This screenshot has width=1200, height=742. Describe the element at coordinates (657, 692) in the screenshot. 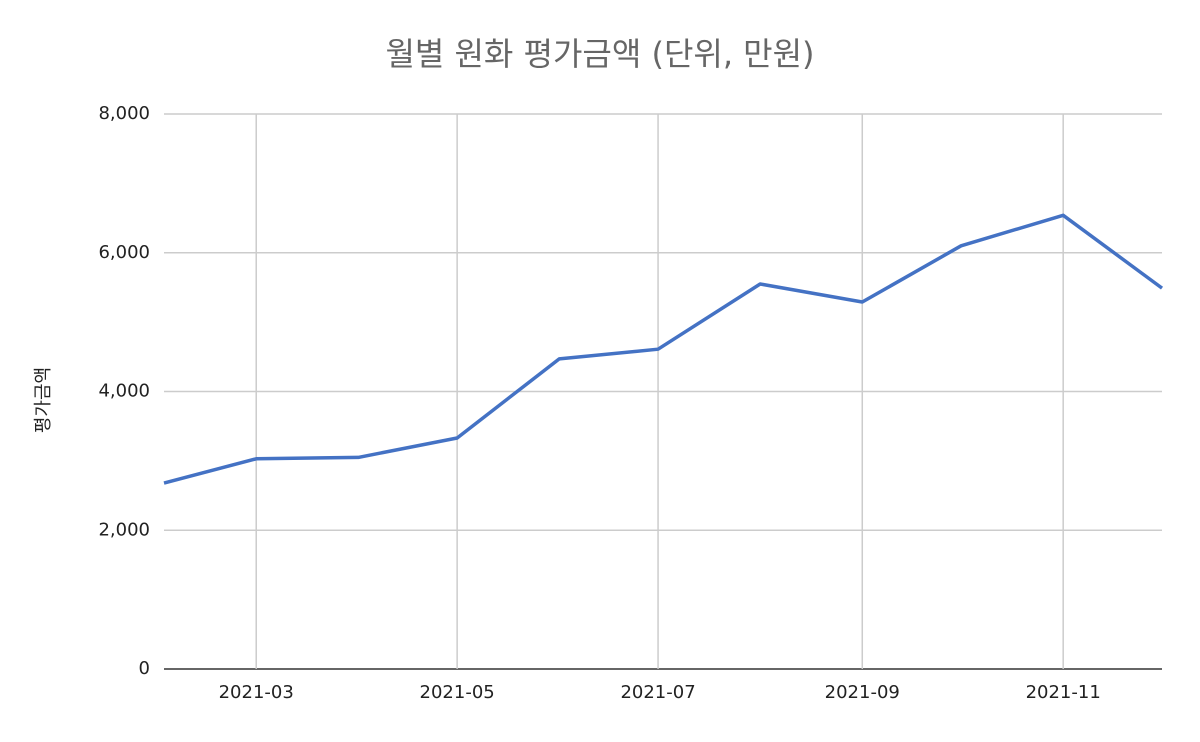

I see `x-tick-label: 2021-07` at that location.